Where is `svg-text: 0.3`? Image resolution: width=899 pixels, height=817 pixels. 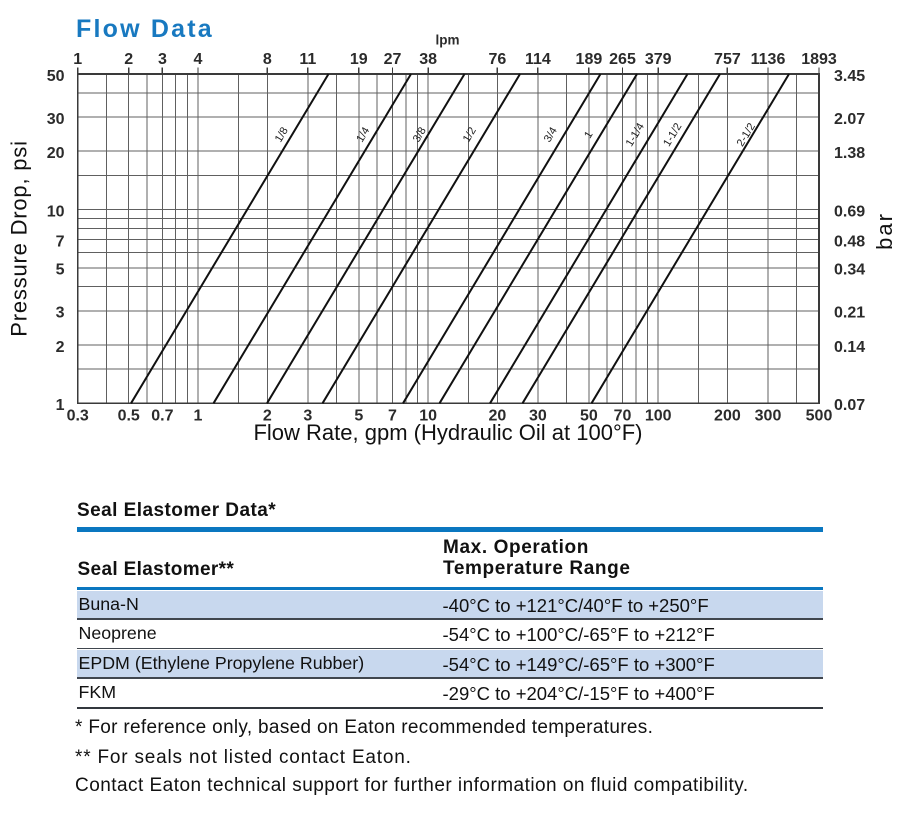
svg-text: 0.3 is located at coordinates (78, 416).